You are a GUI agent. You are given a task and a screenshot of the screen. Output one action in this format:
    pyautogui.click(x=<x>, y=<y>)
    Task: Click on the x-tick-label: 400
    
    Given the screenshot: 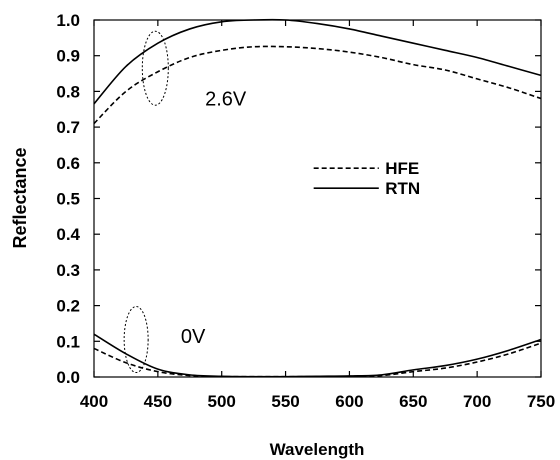 What is the action you would take?
    pyautogui.click(x=94, y=401)
    